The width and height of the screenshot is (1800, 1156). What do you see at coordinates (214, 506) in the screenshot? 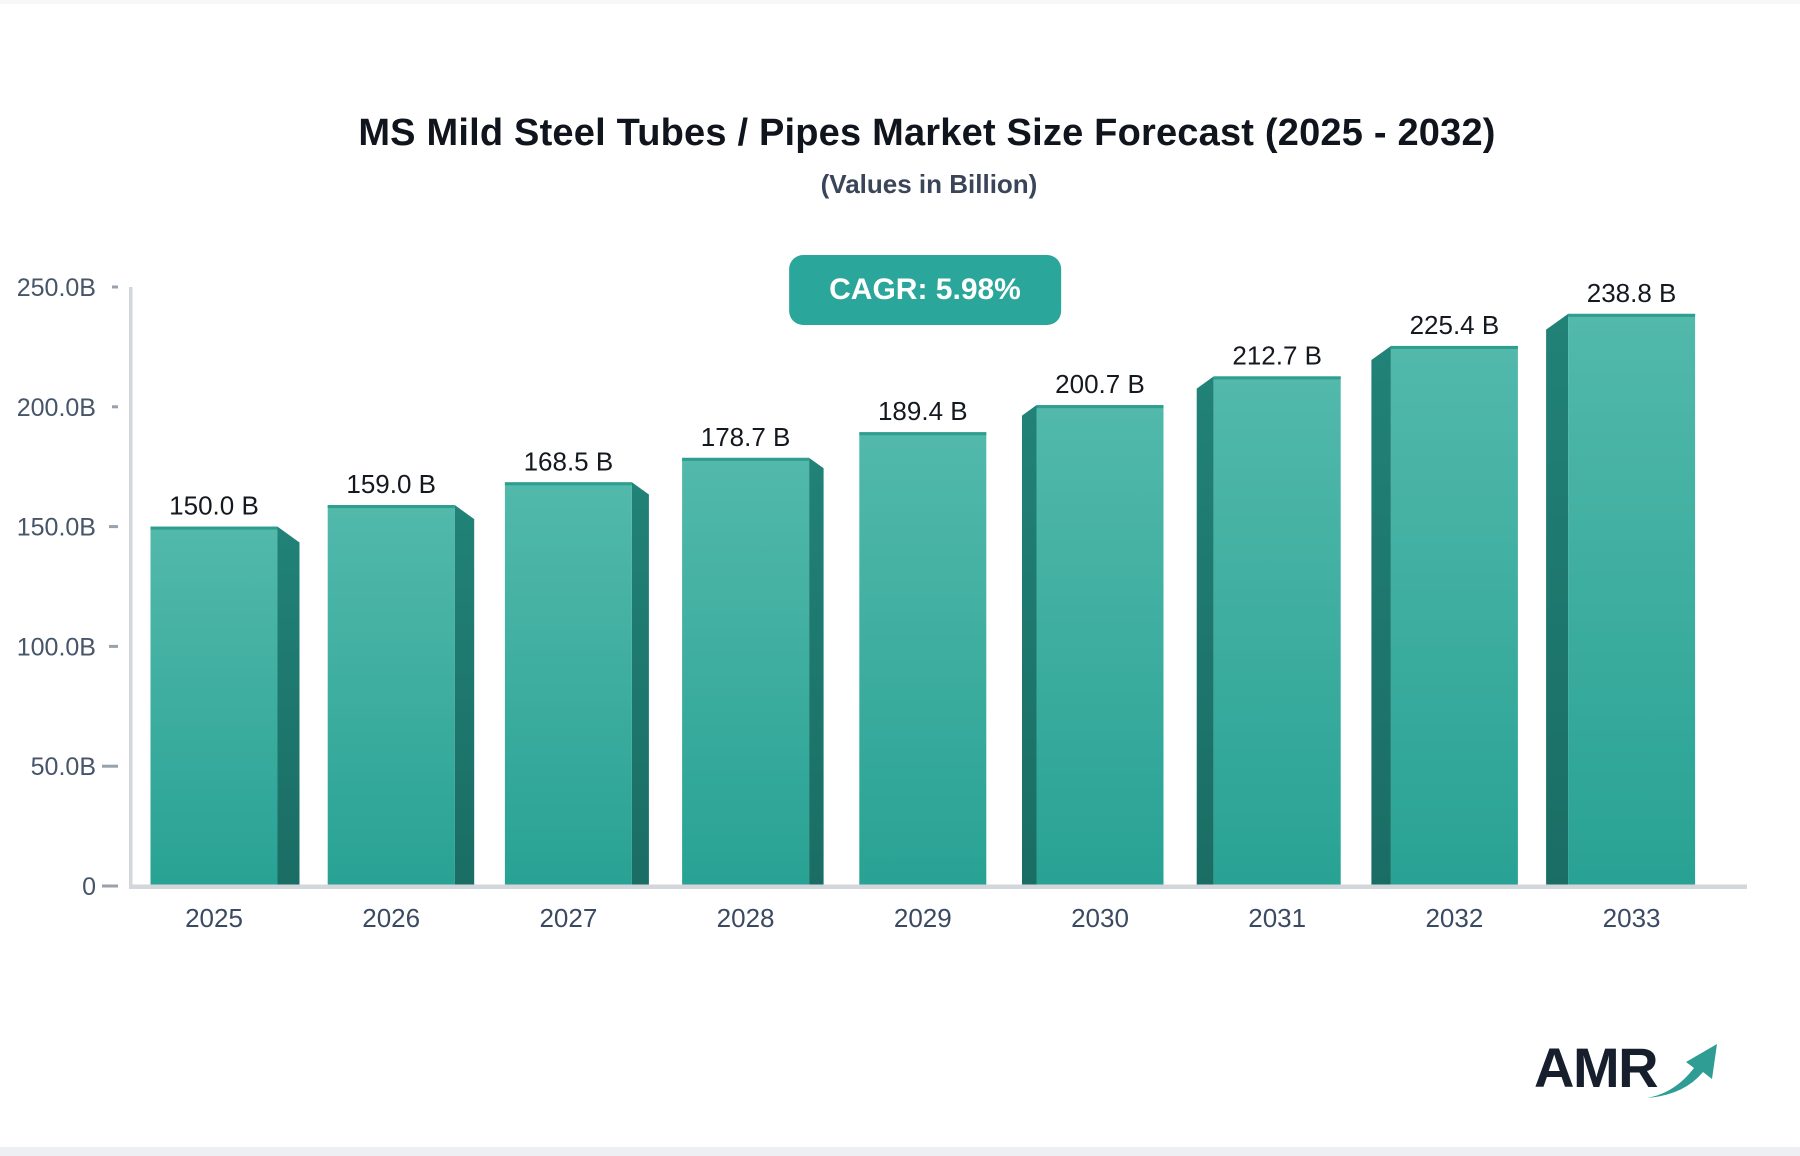
I see `bar-value-label: 150.0 B` at bounding box center [214, 506].